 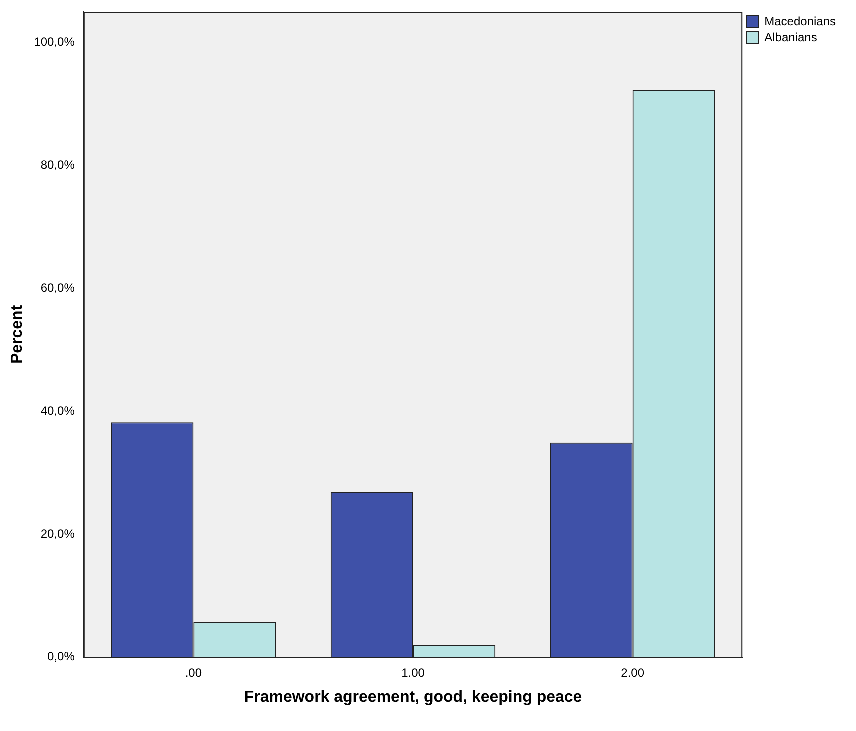 I want to click on y-tick-label: 20,0%, so click(x=58, y=533).